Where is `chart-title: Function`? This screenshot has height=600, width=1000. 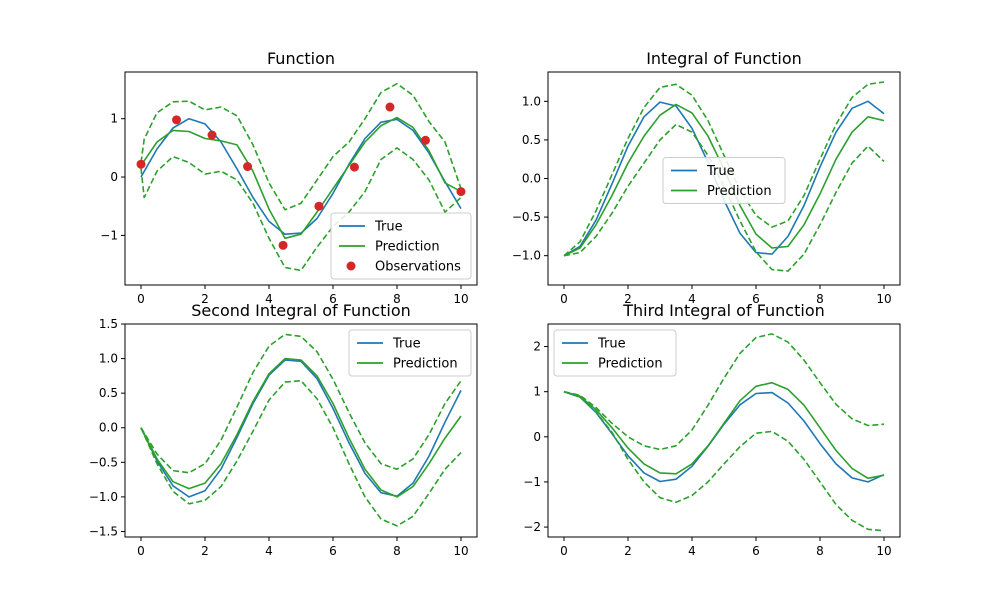
chart-title: Function is located at coordinates (301, 58).